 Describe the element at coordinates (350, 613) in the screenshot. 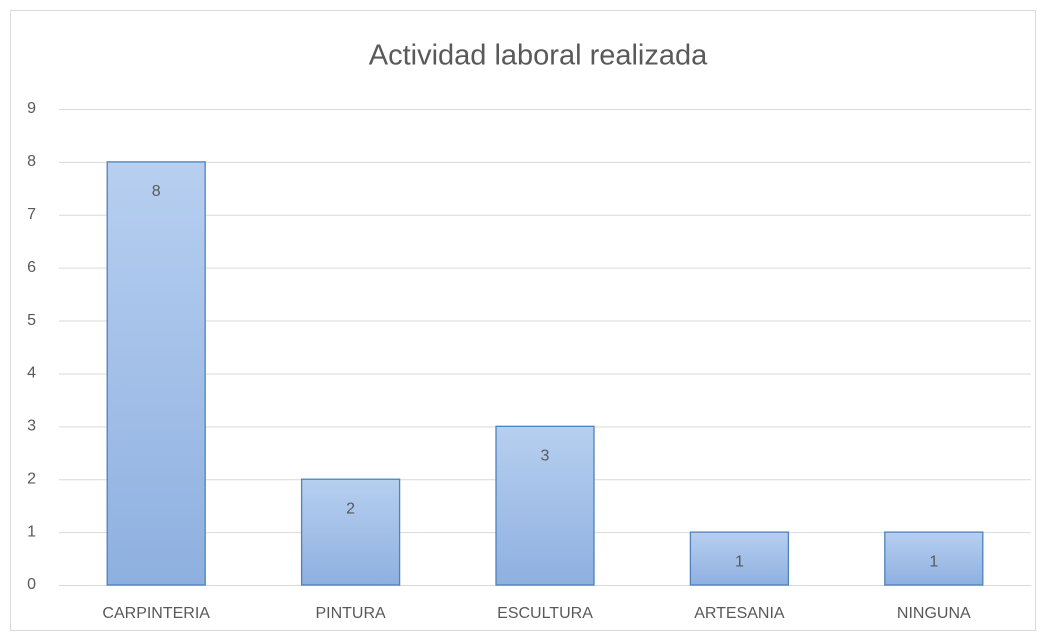

I see `x-tick-label: PINTURA` at that location.